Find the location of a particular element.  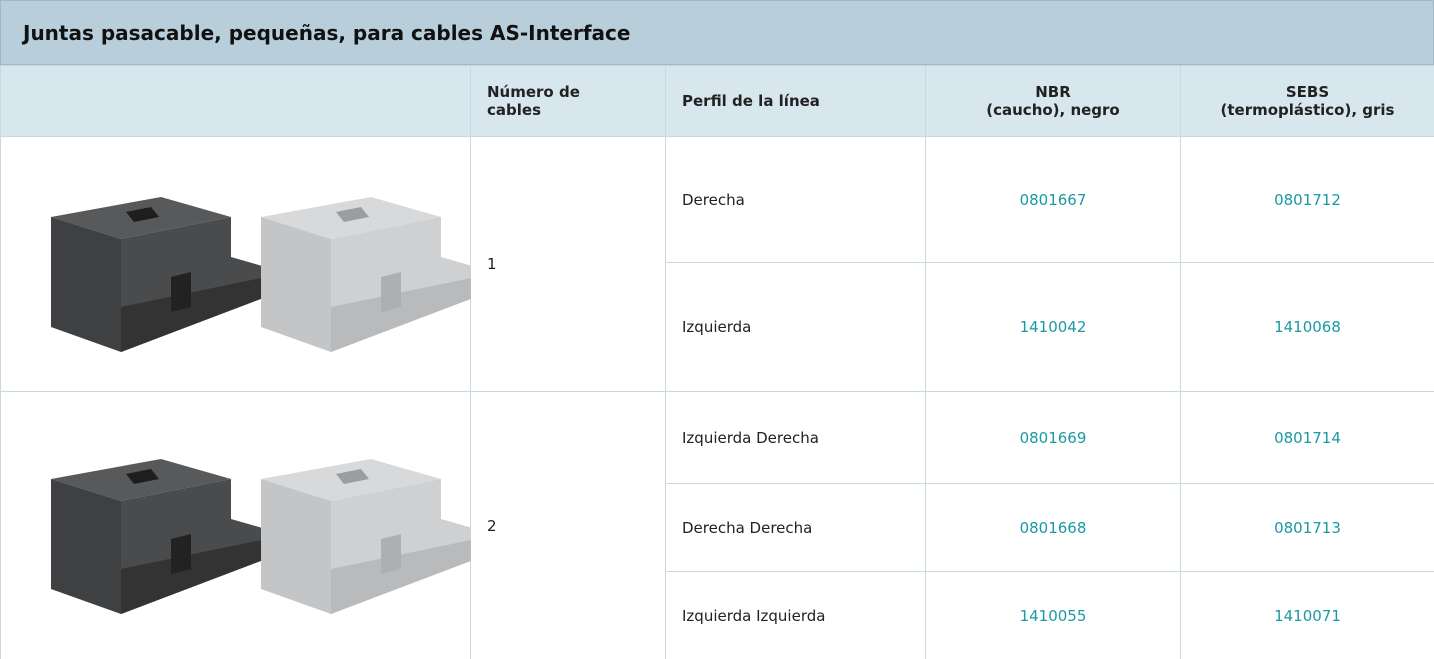

header-text: (caucho), negro is located at coordinates (1053, 110).